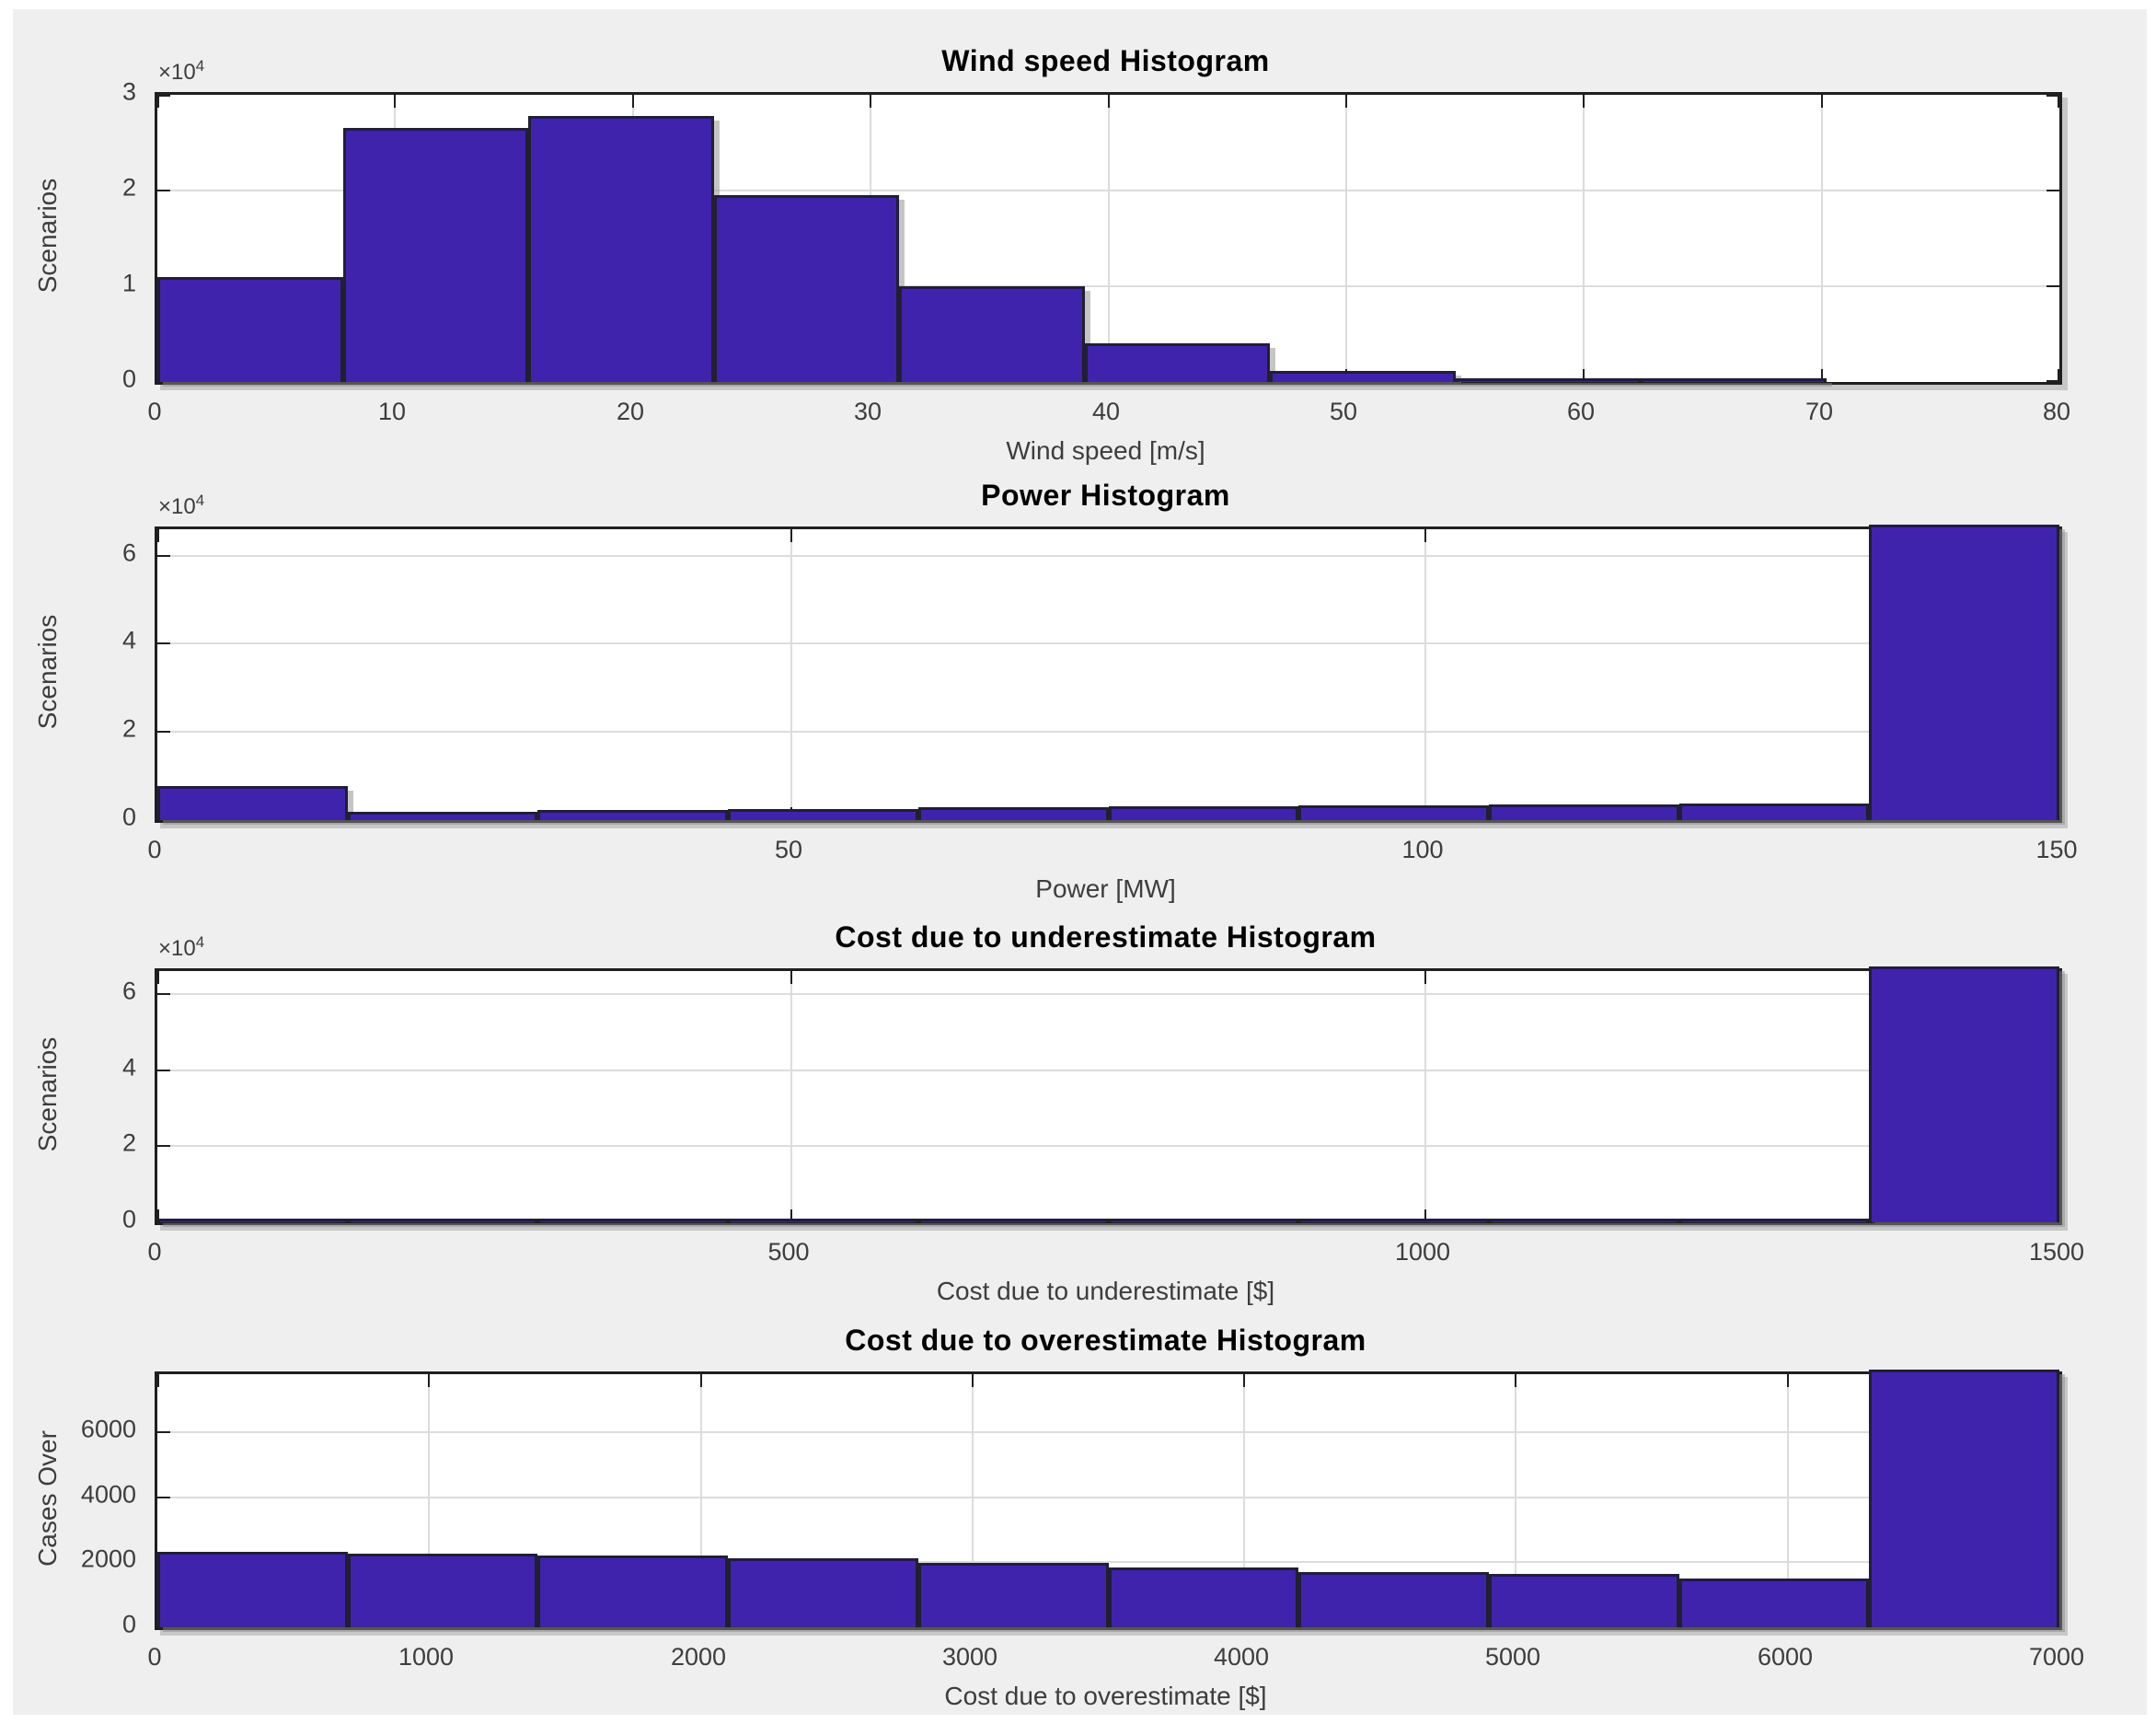  Describe the element at coordinates (1106, 411) in the screenshot. I see `x-tick-label: 40` at that location.